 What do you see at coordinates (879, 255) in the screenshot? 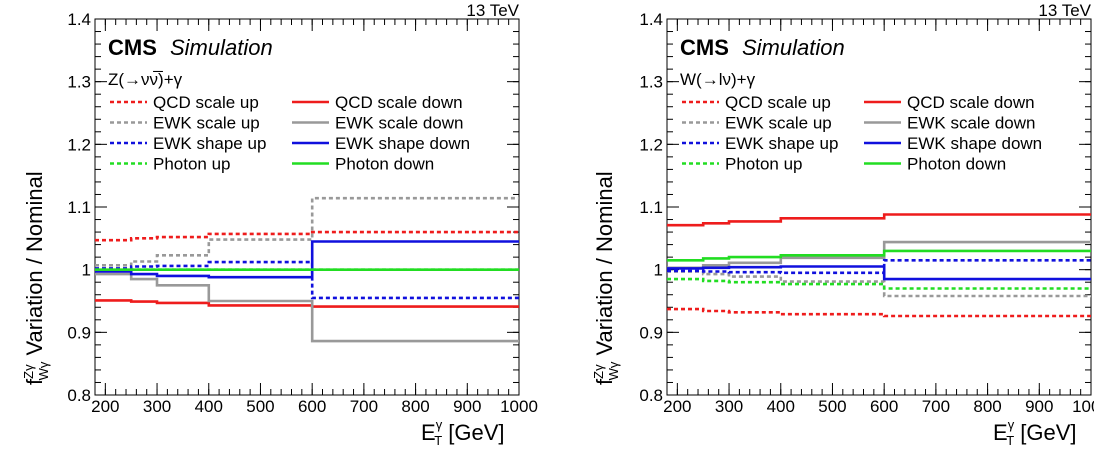
I see `series-line-photon-down` at bounding box center [879, 255].